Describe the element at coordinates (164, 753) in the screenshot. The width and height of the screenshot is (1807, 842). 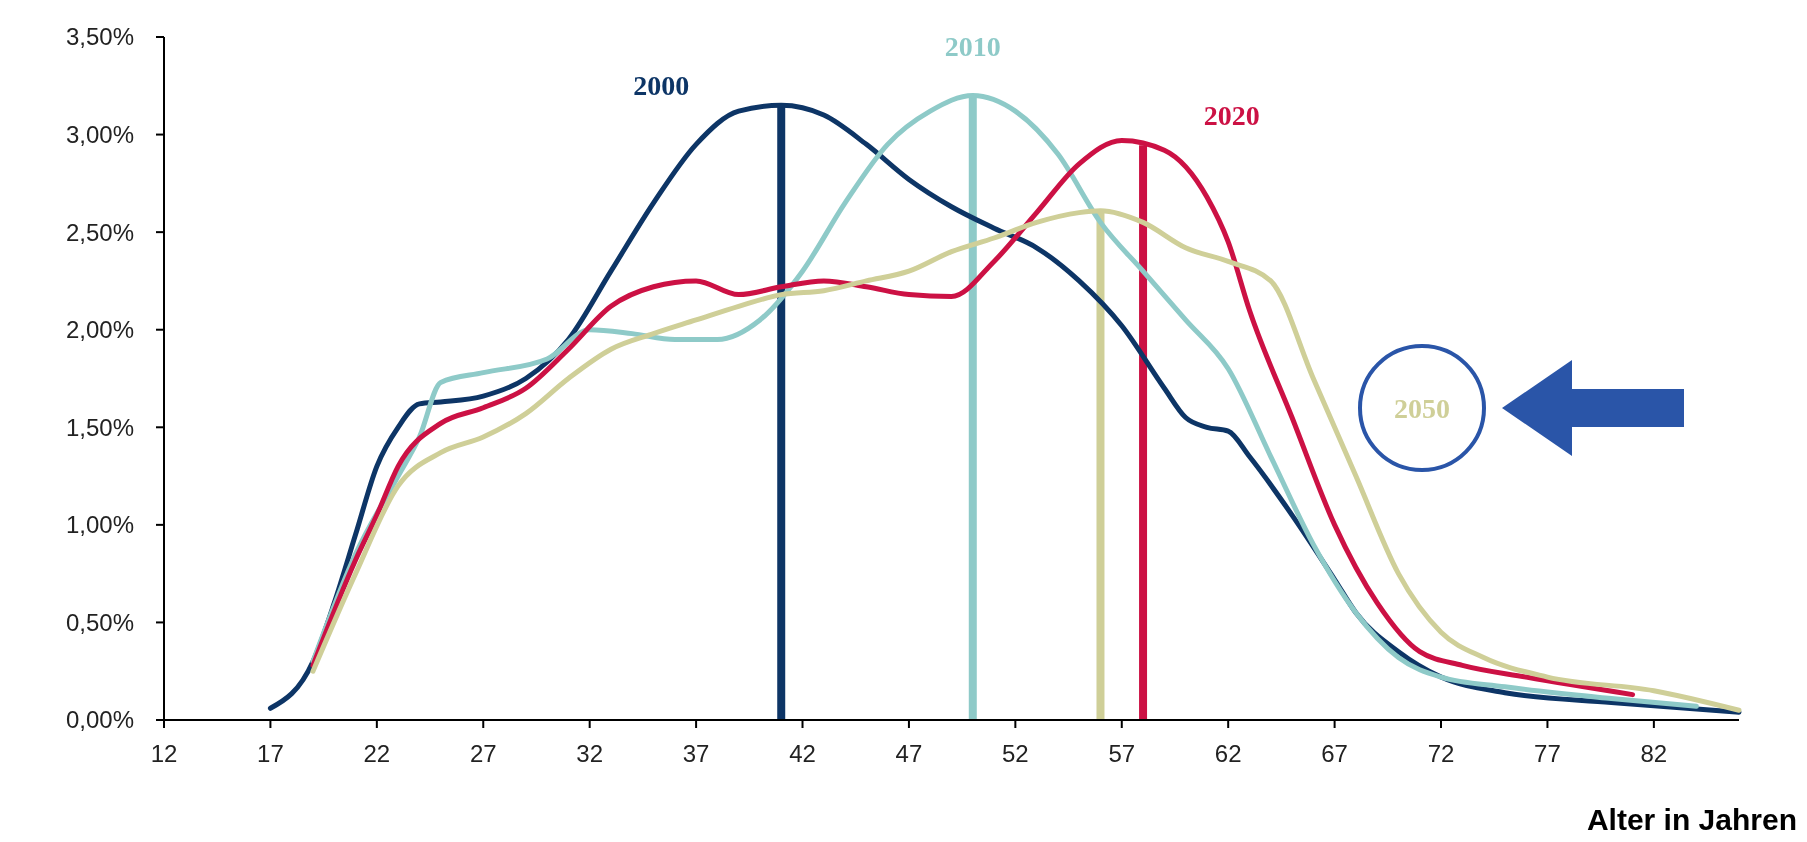
I see `x-tick-label: 12` at that location.